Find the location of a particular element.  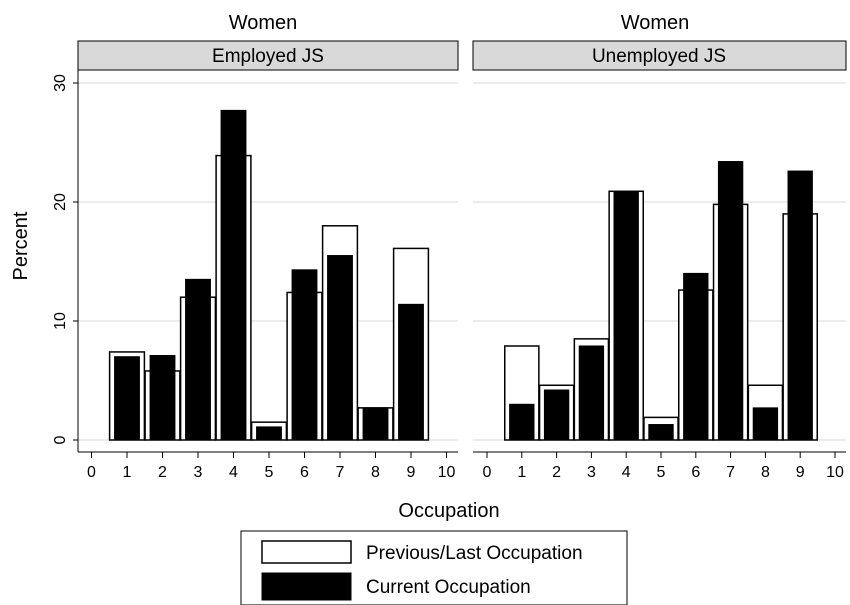

x-axis-label: Occupation is located at coordinates (448, 511).